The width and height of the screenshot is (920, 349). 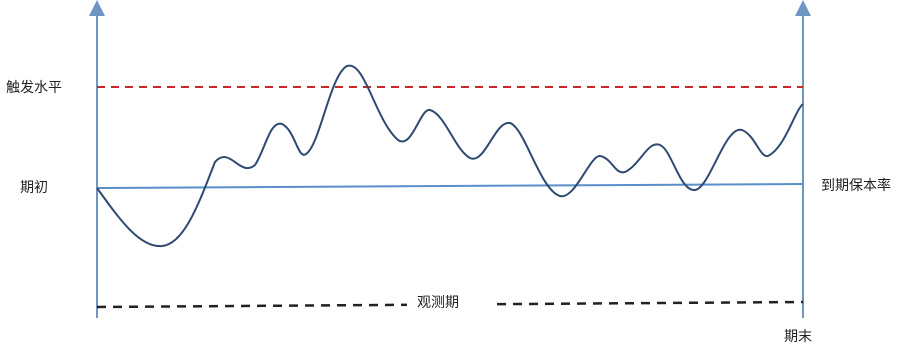 I want to click on observation-label-bg, so click(x=449, y=302).